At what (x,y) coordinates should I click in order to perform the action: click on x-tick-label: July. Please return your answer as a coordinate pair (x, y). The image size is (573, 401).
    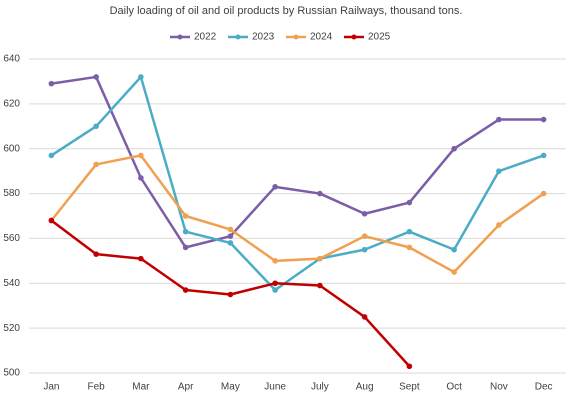
    Looking at the image, I should click on (320, 387).